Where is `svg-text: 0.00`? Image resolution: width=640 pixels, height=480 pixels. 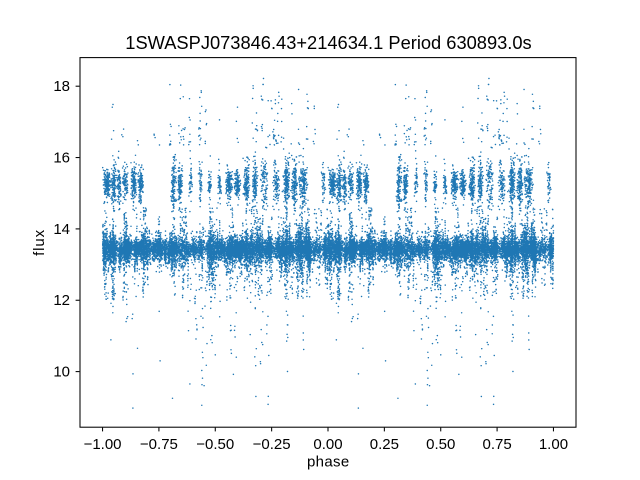 svg-text: 0.00 is located at coordinates (327, 444).